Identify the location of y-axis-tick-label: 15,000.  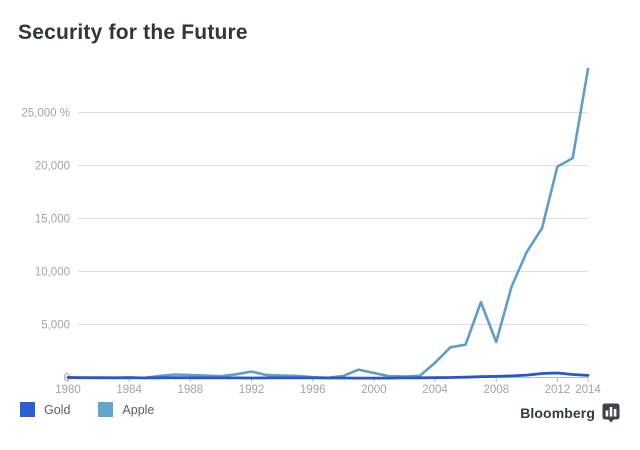
(52, 220).